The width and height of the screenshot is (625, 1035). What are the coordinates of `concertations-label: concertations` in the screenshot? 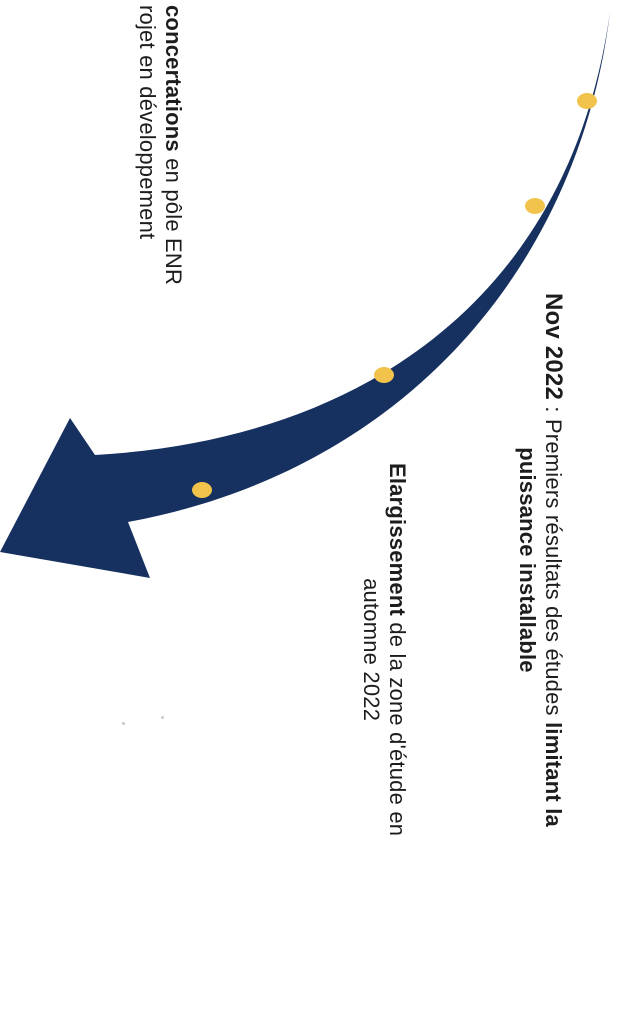 It's located at (173, 78).